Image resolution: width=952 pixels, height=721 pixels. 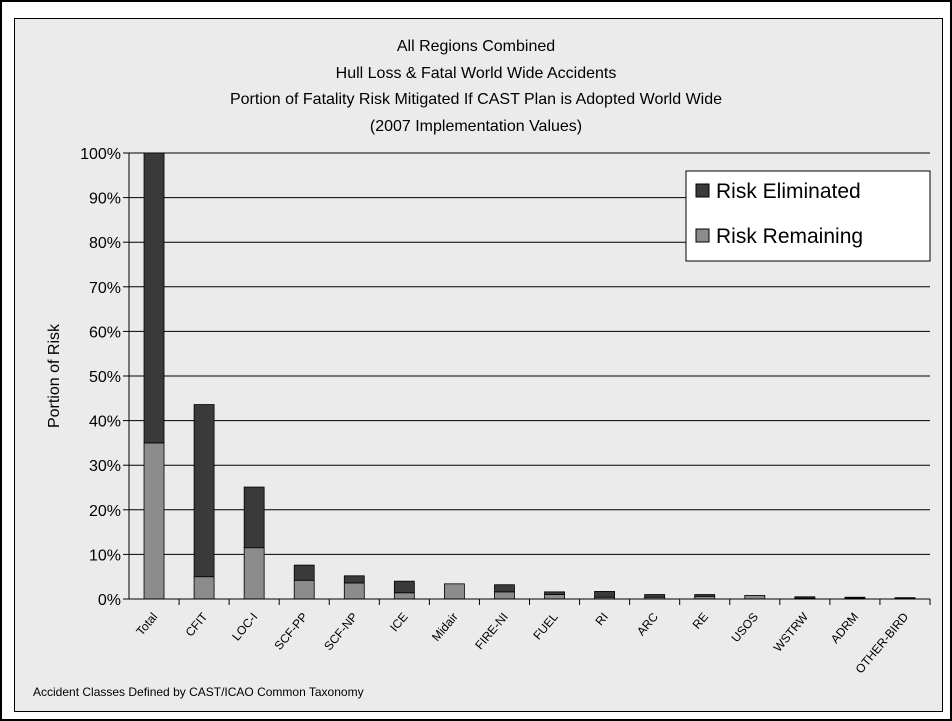 What do you see at coordinates (454, 591) in the screenshot?
I see `bar-midair-risk-remaining` at bounding box center [454, 591].